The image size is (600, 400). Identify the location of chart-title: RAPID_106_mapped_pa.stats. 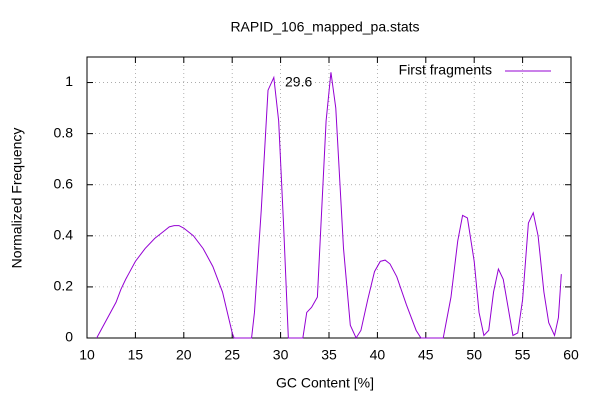
(324, 27).